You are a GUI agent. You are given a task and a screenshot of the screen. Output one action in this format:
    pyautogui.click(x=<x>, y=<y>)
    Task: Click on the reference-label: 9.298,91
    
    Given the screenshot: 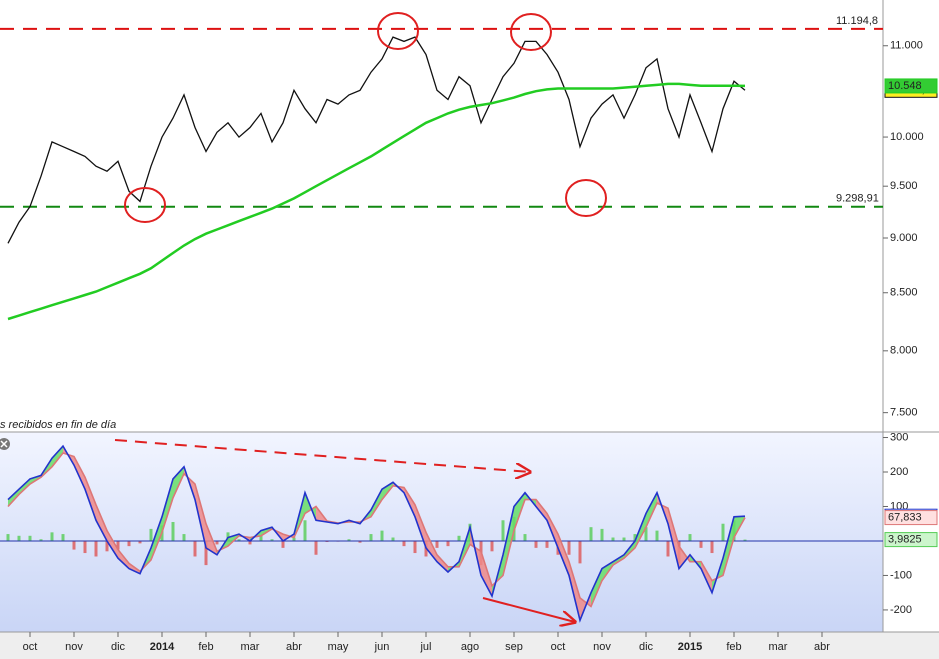 What is the action you would take?
    pyautogui.click(x=857, y=199)
    